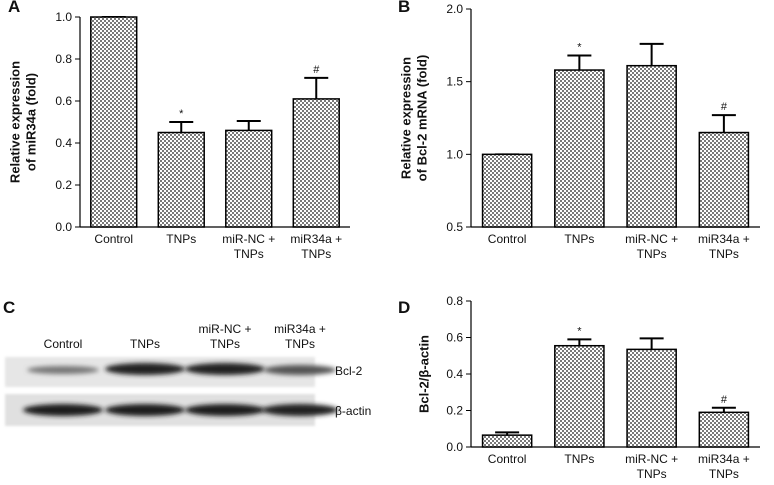  What do you see at coordinates (454, 82) in the screenshot?
I see `y-tick-label: 1.5` at bounding box center [454, 82].